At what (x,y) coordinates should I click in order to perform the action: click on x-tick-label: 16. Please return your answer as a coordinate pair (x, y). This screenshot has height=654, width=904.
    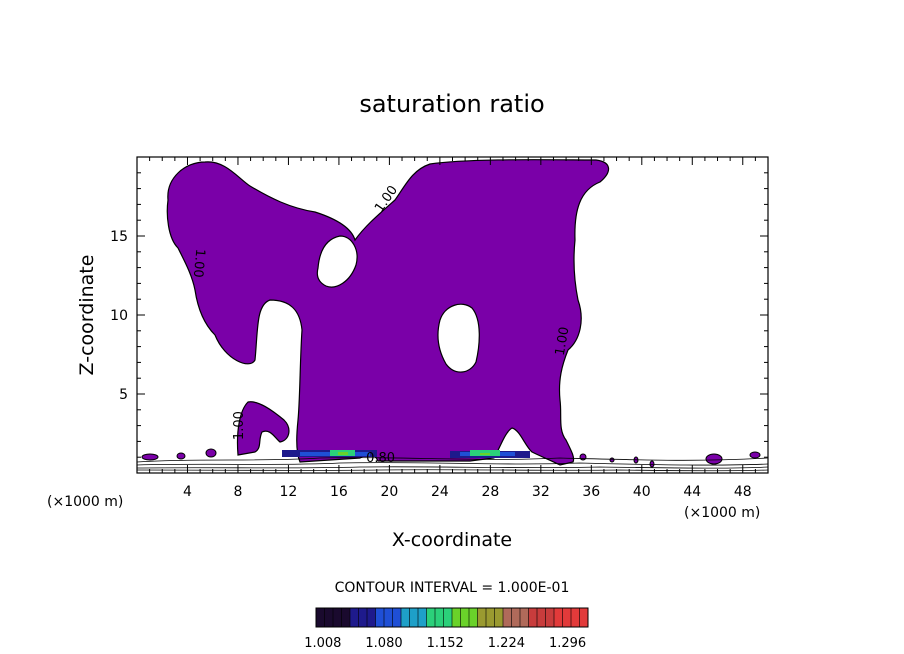
    Looking at the image, I should click on (339, 492).